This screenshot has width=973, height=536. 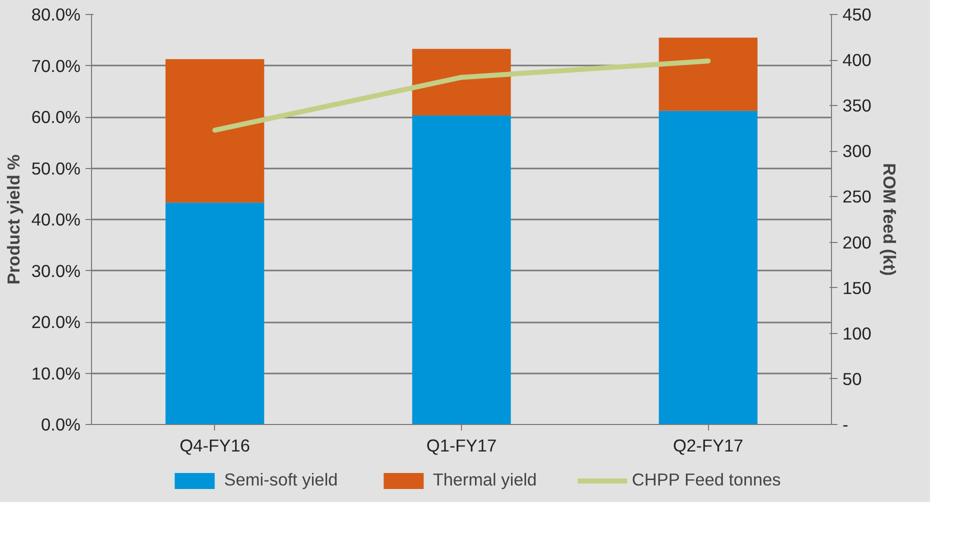 I want to click on y2-tick-label: 100, so click(x=857, y=333).